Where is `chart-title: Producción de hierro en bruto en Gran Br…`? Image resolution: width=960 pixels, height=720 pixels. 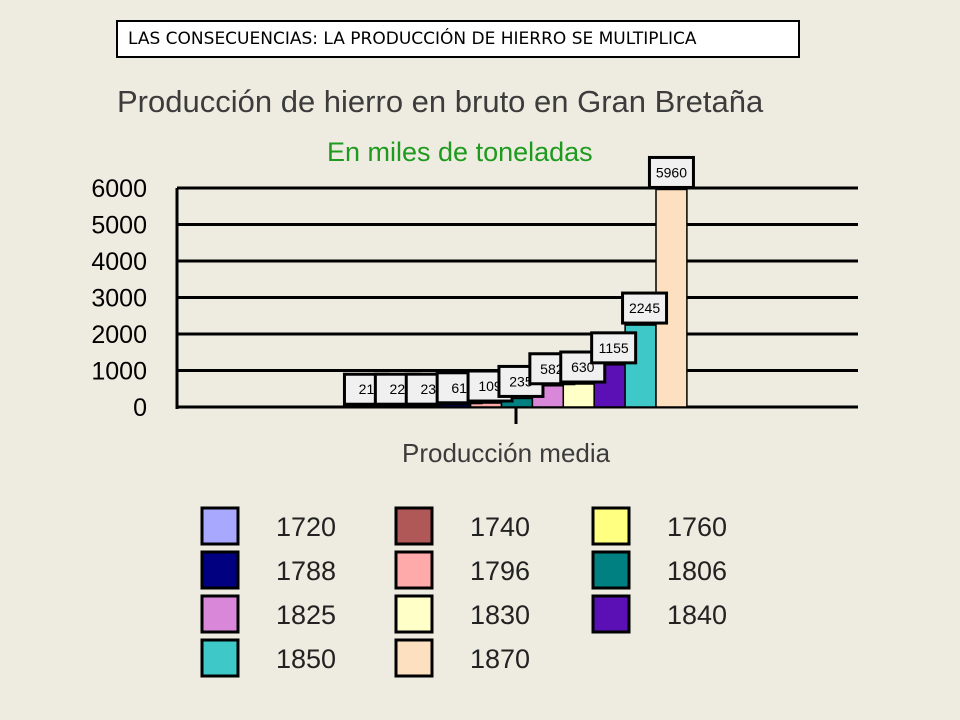 chart-title: Producción de hierro en bruto en Gran Br… is located at coordinates (440, 101).